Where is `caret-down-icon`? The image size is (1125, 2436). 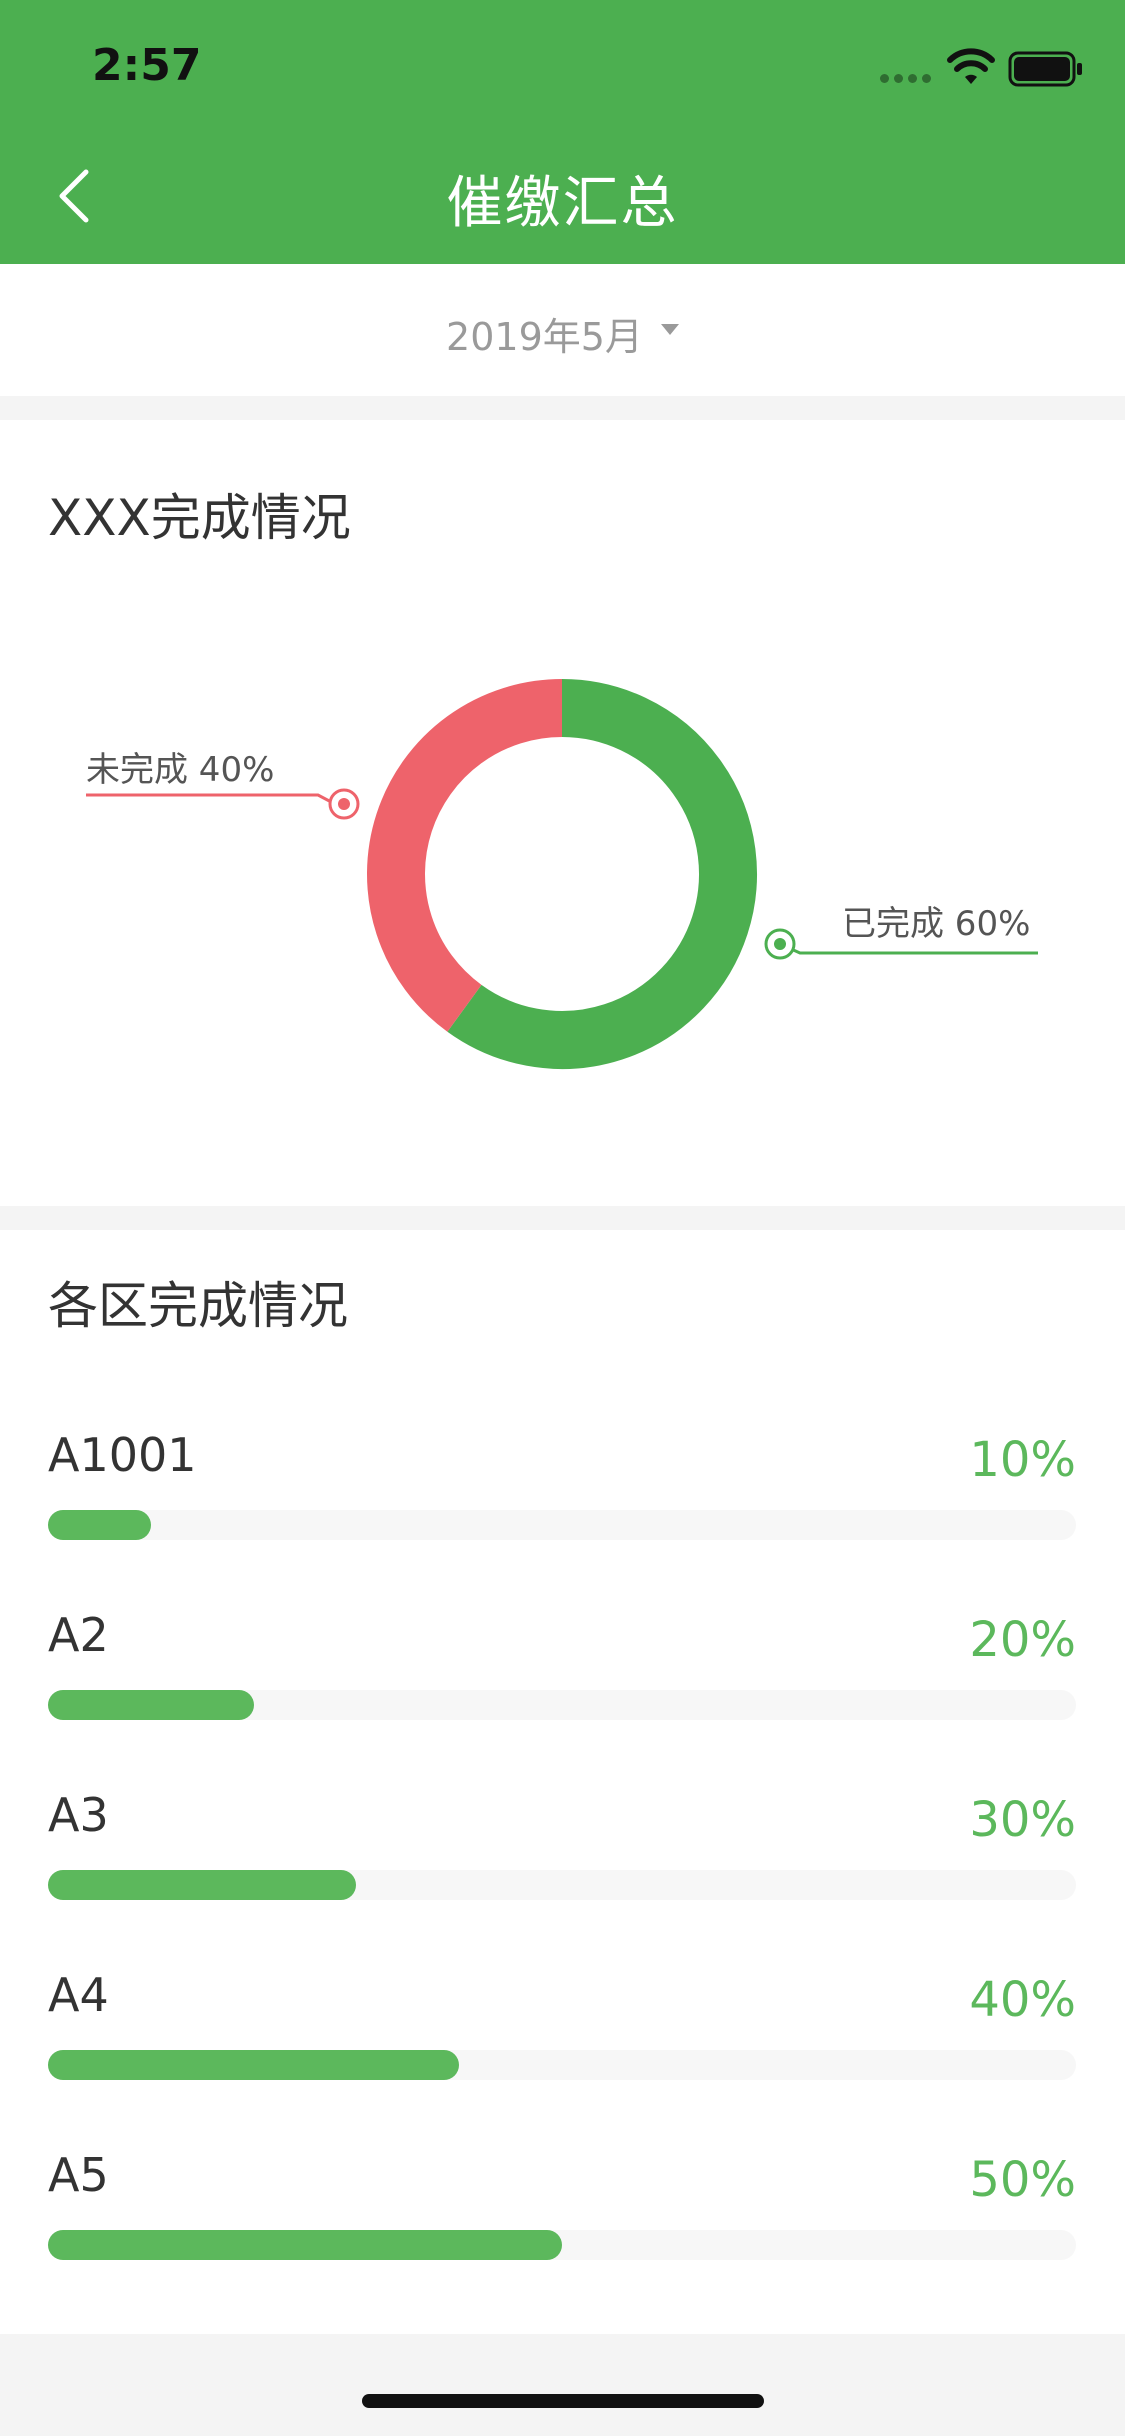 caret-down-icon is located at coordinates (669, 329).